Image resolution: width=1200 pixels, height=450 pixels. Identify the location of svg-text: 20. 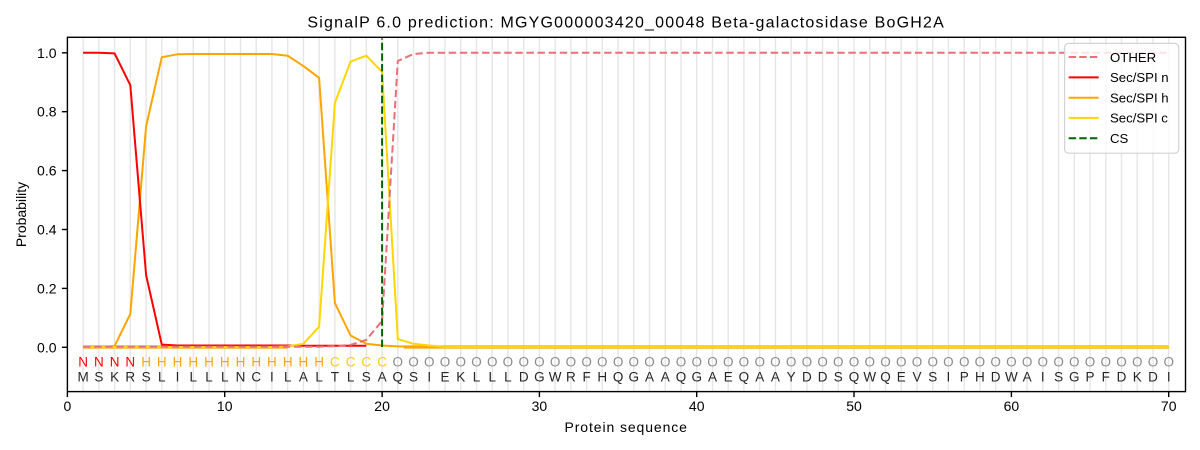
(382, 406).